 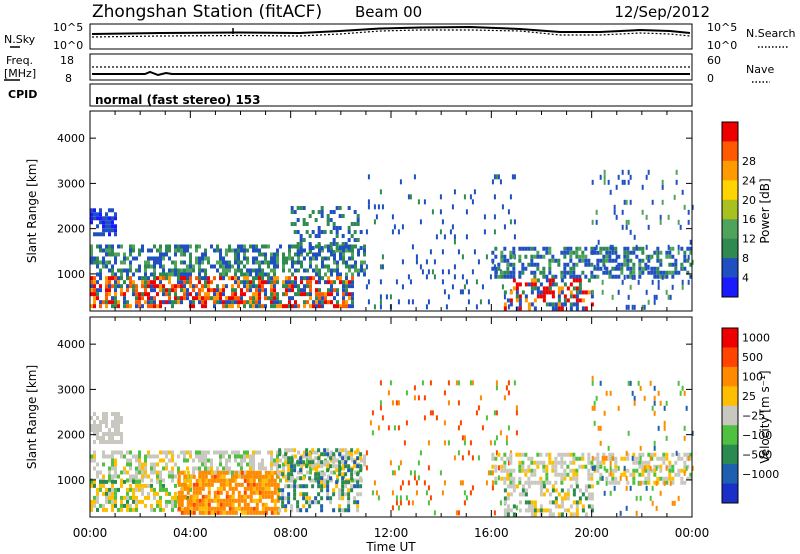 I want to click on time-tick-label: 00:00, so click(x=692, y=533).